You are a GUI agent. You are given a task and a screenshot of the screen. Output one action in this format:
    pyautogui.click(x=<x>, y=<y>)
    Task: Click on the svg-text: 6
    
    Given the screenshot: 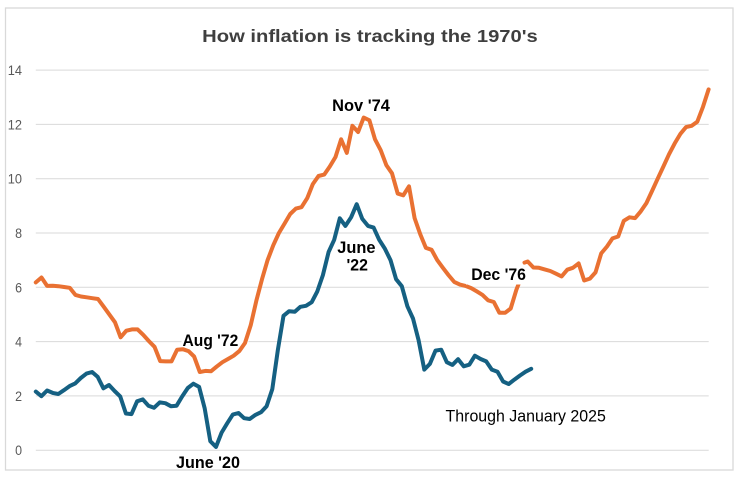 What is the action you would take?
    pyautogui.click(x=18, y=288)
    